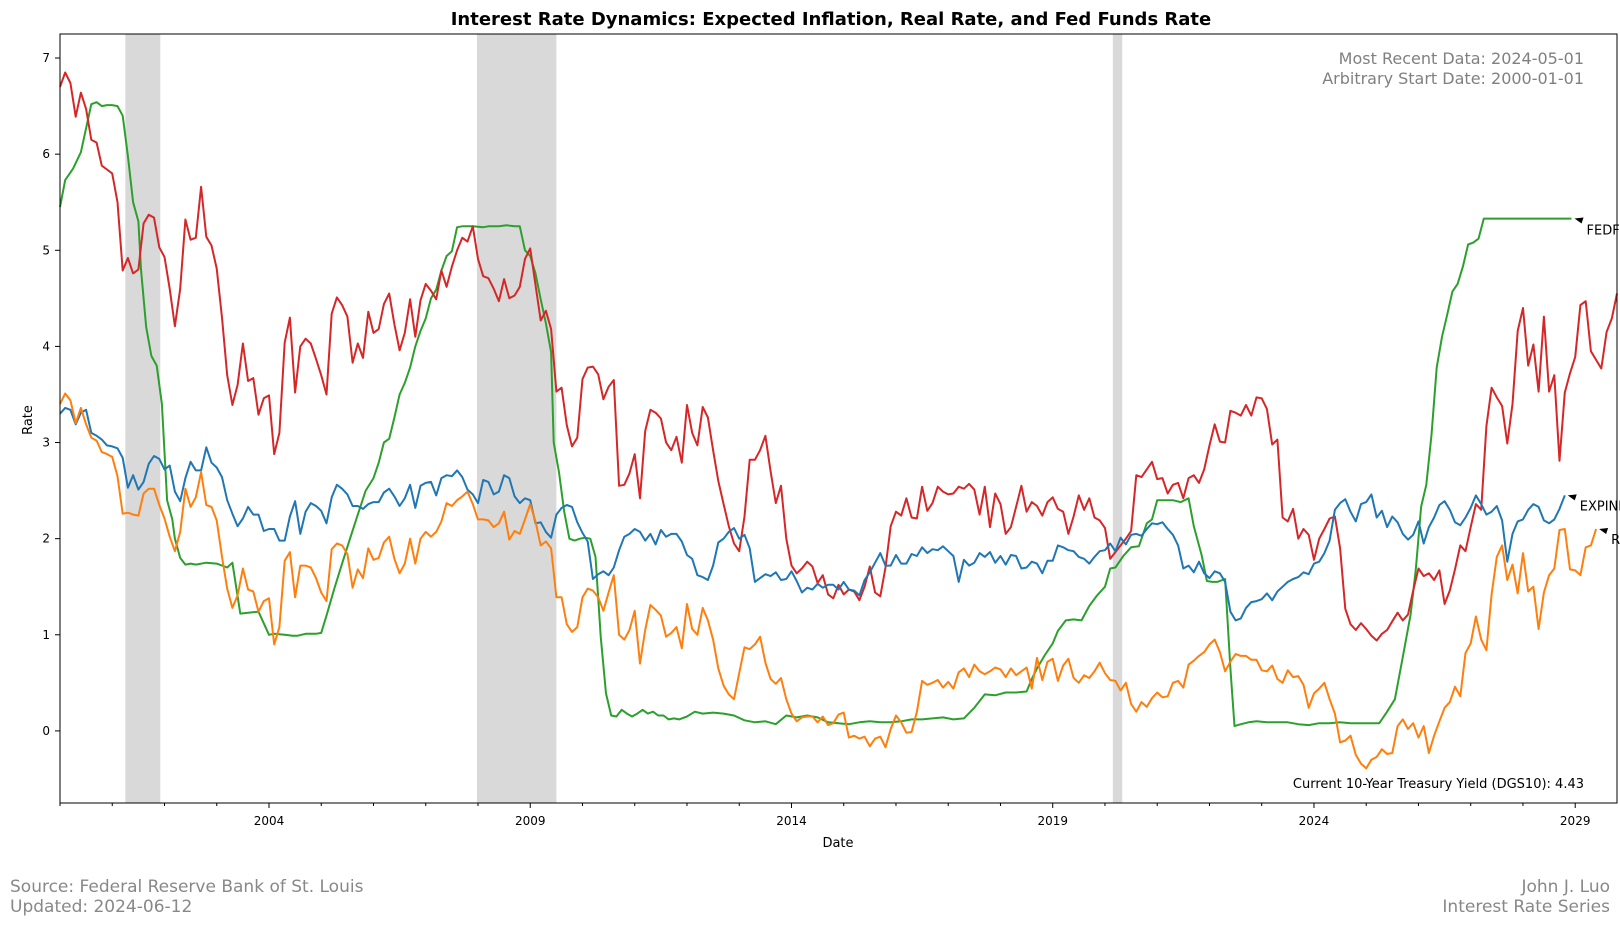 The height and width of the screenshot is (927, 1620). I want to click on x-axis-ticks: 2004 2009 2014 2019 2024 2029, so click(825, 815).